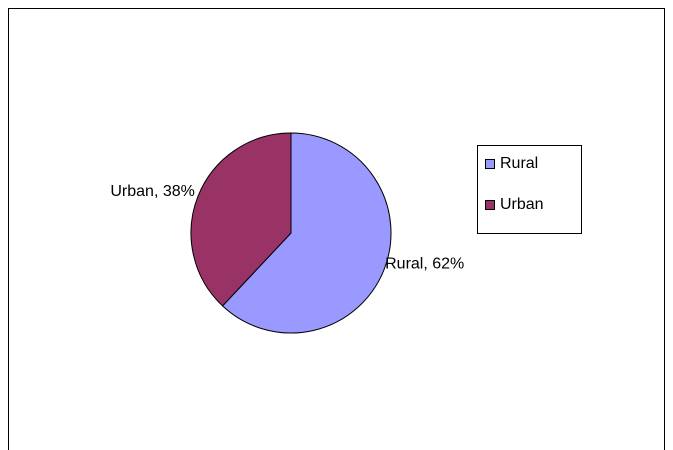 The height and width of the screenshot is (450, 673). I want to click on data-label: Urban, 38%, so click(152, 191).